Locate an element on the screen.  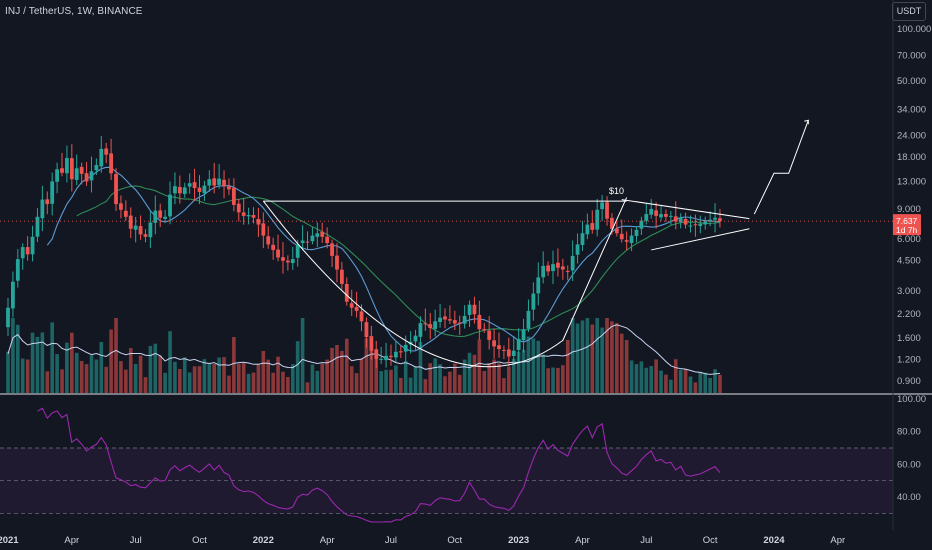
price-tick-label: 100.000 is located at coordinates (914, 29).